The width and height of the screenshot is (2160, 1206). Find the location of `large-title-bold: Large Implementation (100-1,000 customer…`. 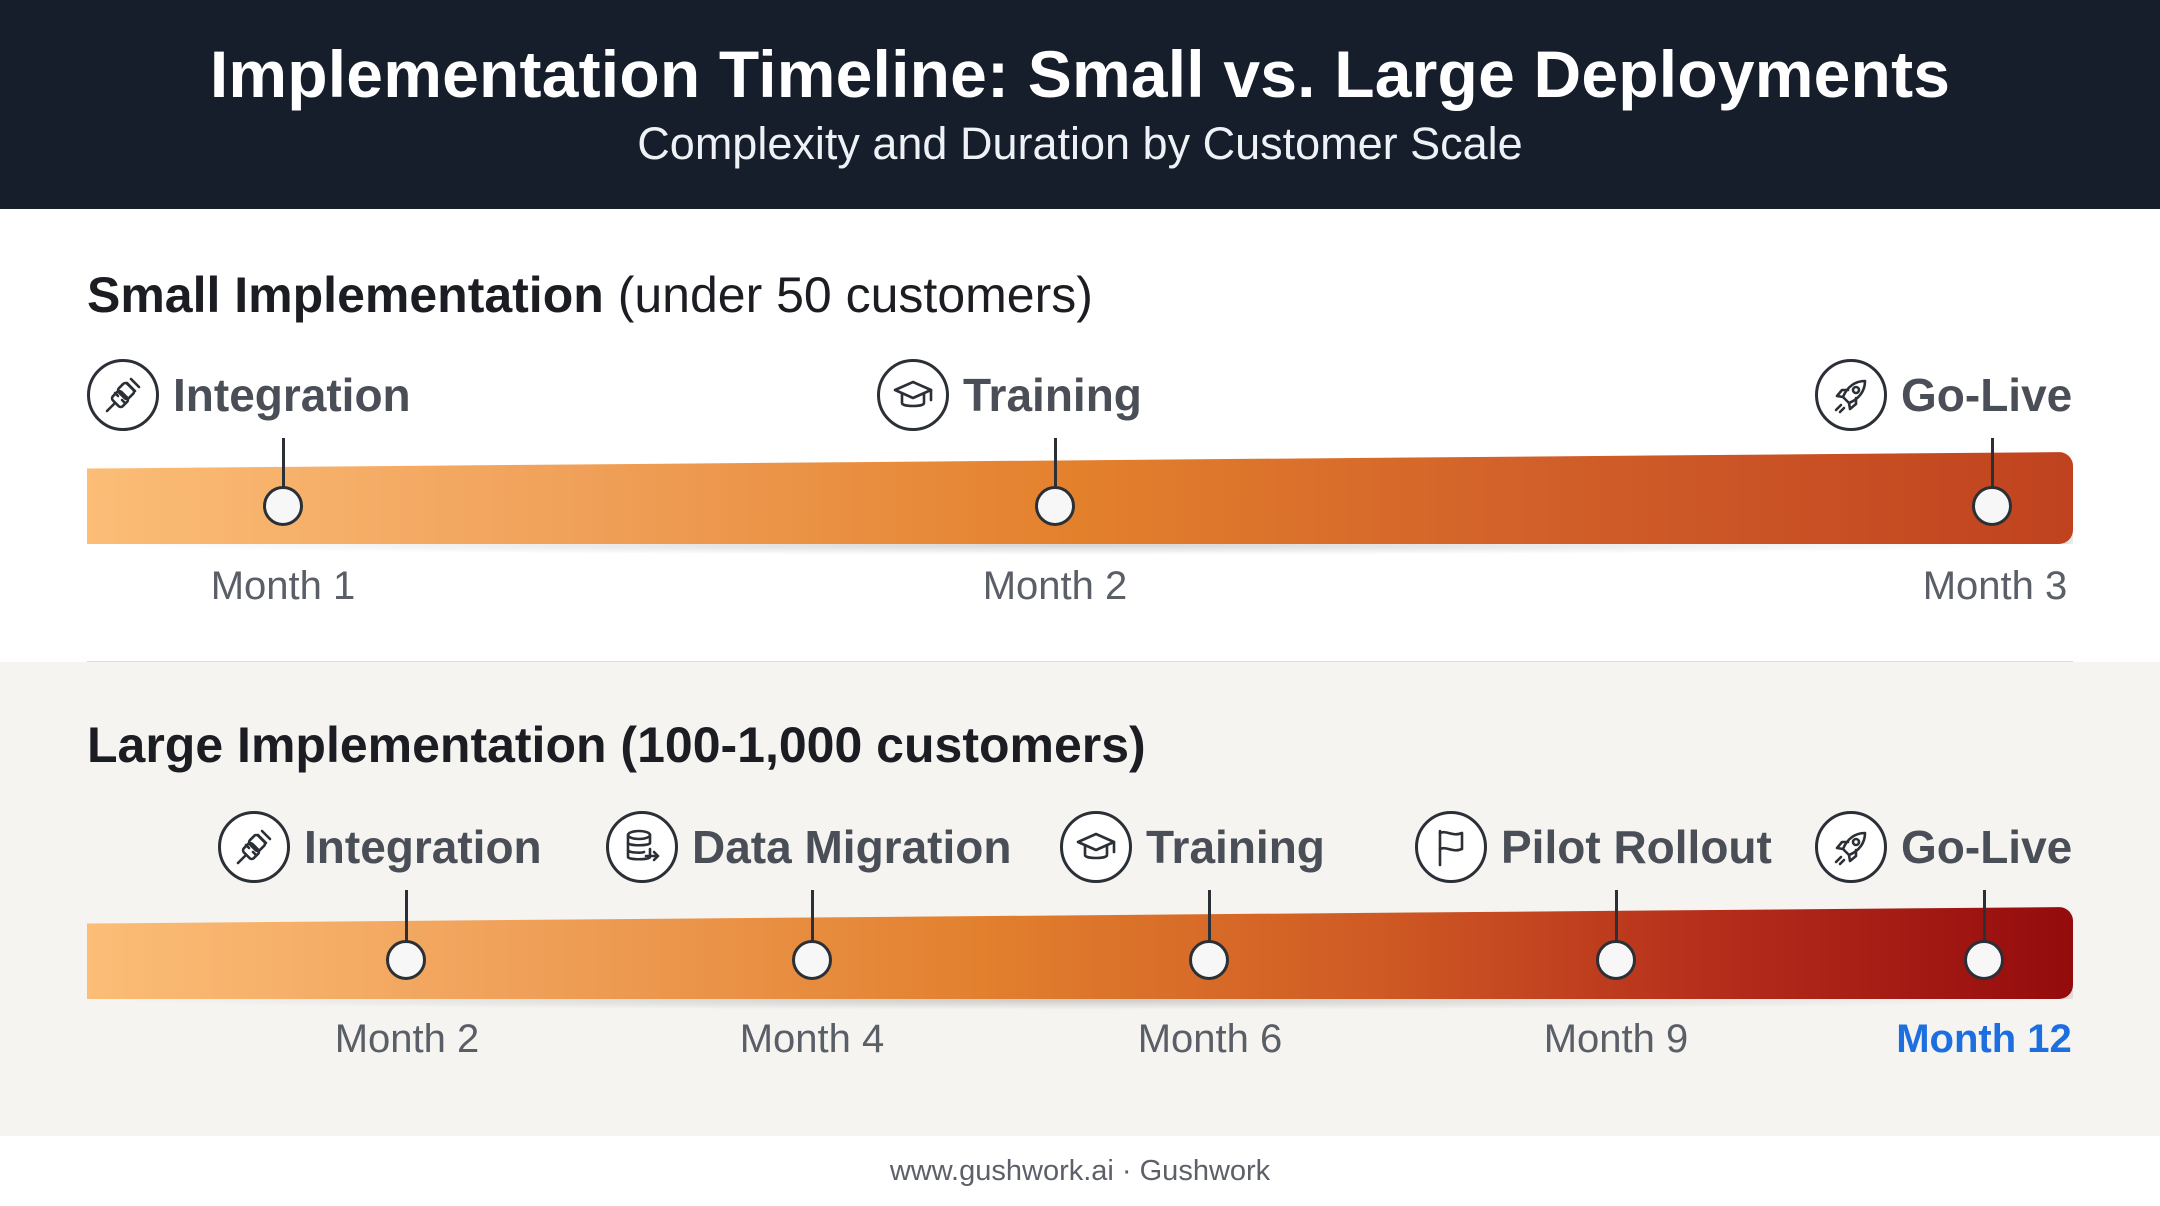

large-title-bold: Large Implementation (100-1,000 customer… is located at coordinates (616, 745).